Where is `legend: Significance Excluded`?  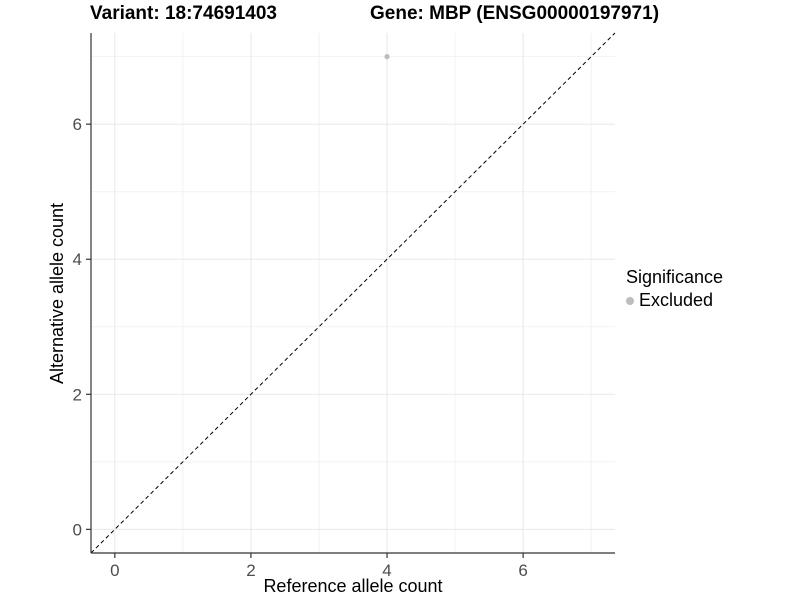 legend: Significance Excluded is located at coordinates (674, 289).